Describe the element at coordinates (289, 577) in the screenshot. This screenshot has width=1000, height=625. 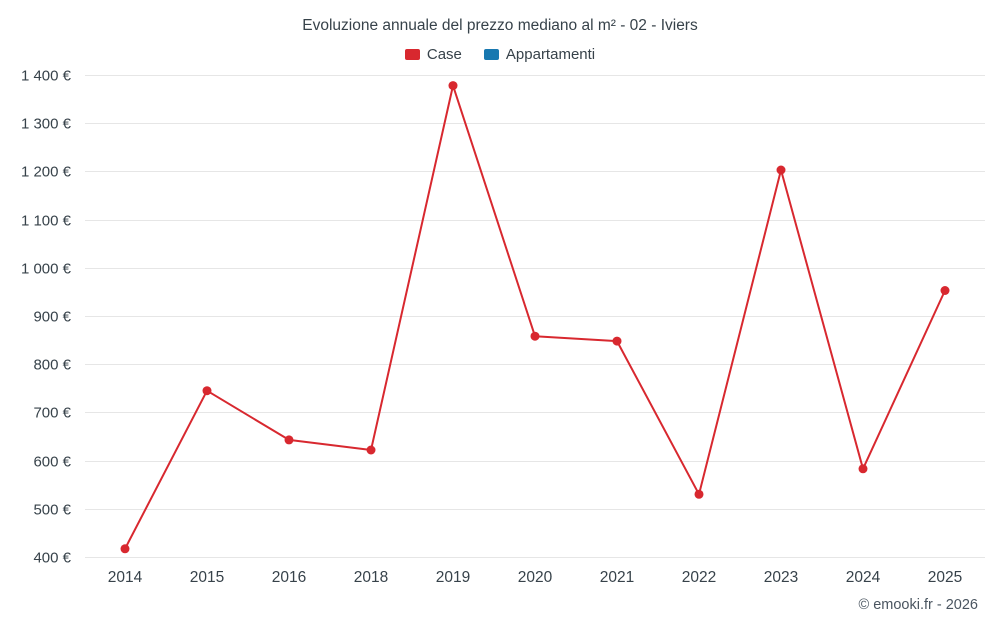
I see `x-axis-tick-label: 2016` at that location.